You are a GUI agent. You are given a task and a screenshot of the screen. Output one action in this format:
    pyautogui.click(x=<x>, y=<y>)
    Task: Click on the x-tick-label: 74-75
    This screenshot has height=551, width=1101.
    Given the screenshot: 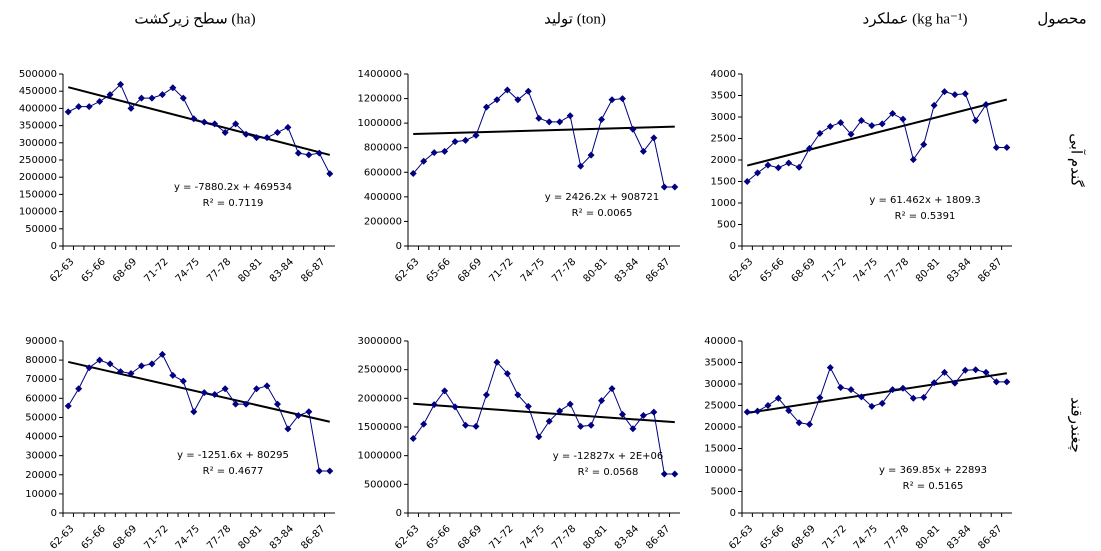 What is the action you would take?
    pyautogui.click(x=866, y=537)
    